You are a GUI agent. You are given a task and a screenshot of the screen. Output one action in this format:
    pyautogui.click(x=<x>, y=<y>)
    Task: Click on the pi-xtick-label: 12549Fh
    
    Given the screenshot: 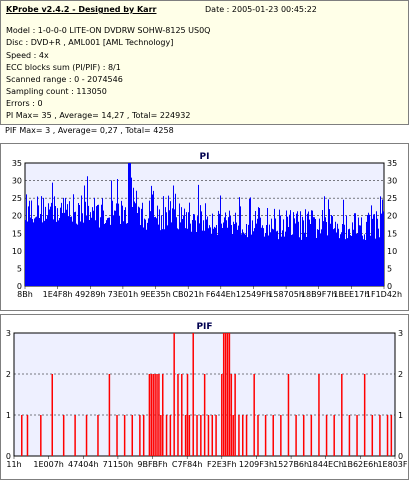 What is the action you would take?
    pyautogui.click(x=253, y=294)
    